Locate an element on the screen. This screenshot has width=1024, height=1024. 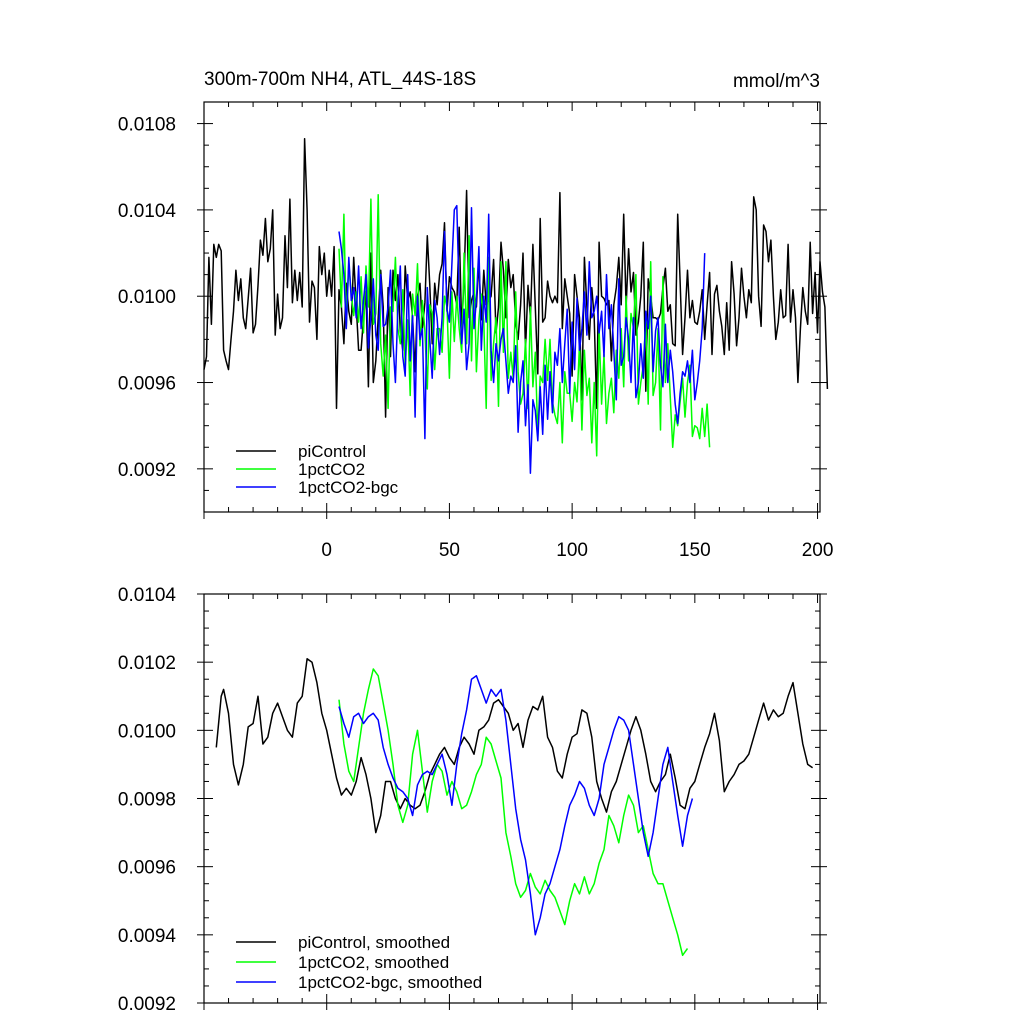
top-x-tick-label: 150 is located at coordinates (695, 550).